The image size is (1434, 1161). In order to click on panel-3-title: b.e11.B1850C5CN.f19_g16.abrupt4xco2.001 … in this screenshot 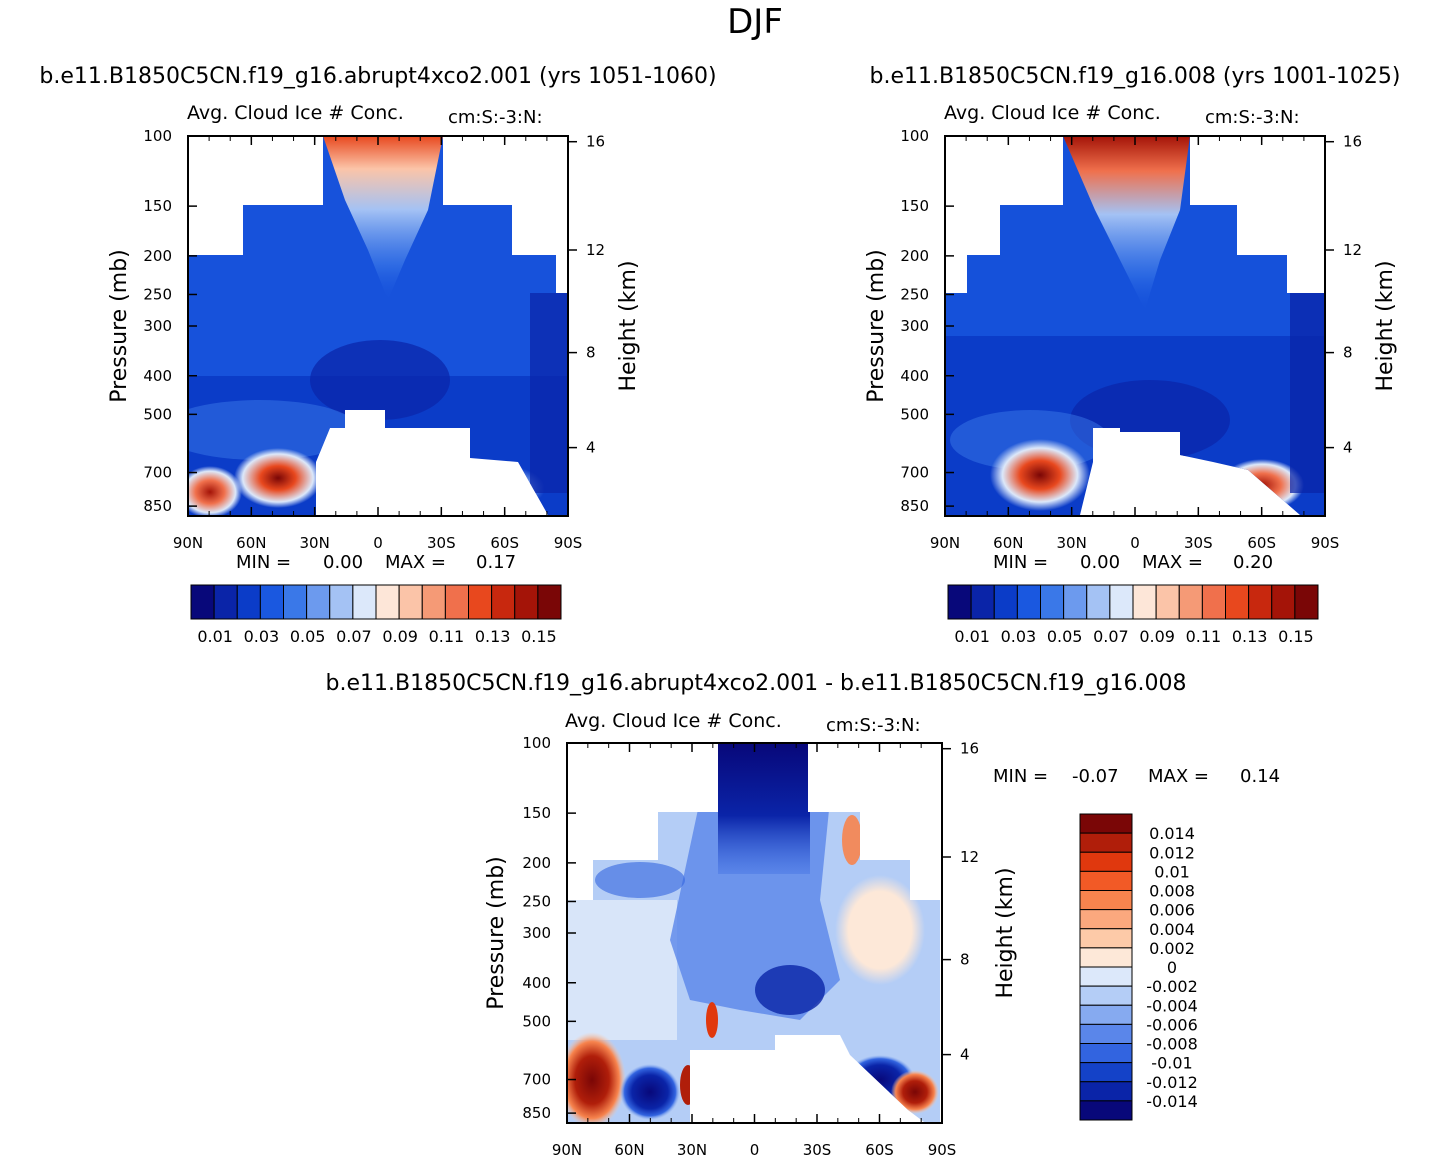, I will do `click(756, 683)`.